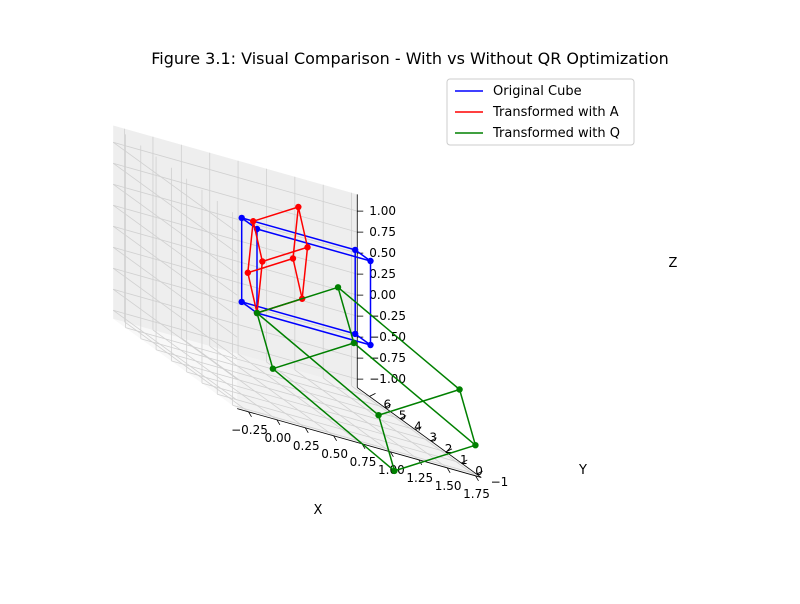 The width and height of the screenshot is (800, 604). Describe the element at coordinates (387, 379) in the screenshot. I see `z-tick-label: −1.00` at that location.